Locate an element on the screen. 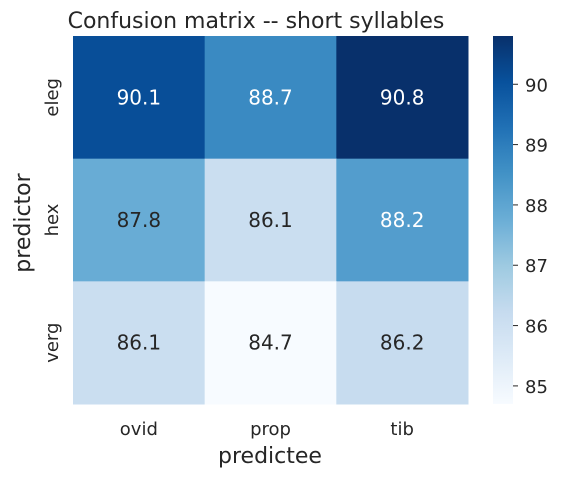 The width and height of the screenshot is (562, 477). cell-value-hex-ovid: 87.8 is located at coordinates (139, 220).